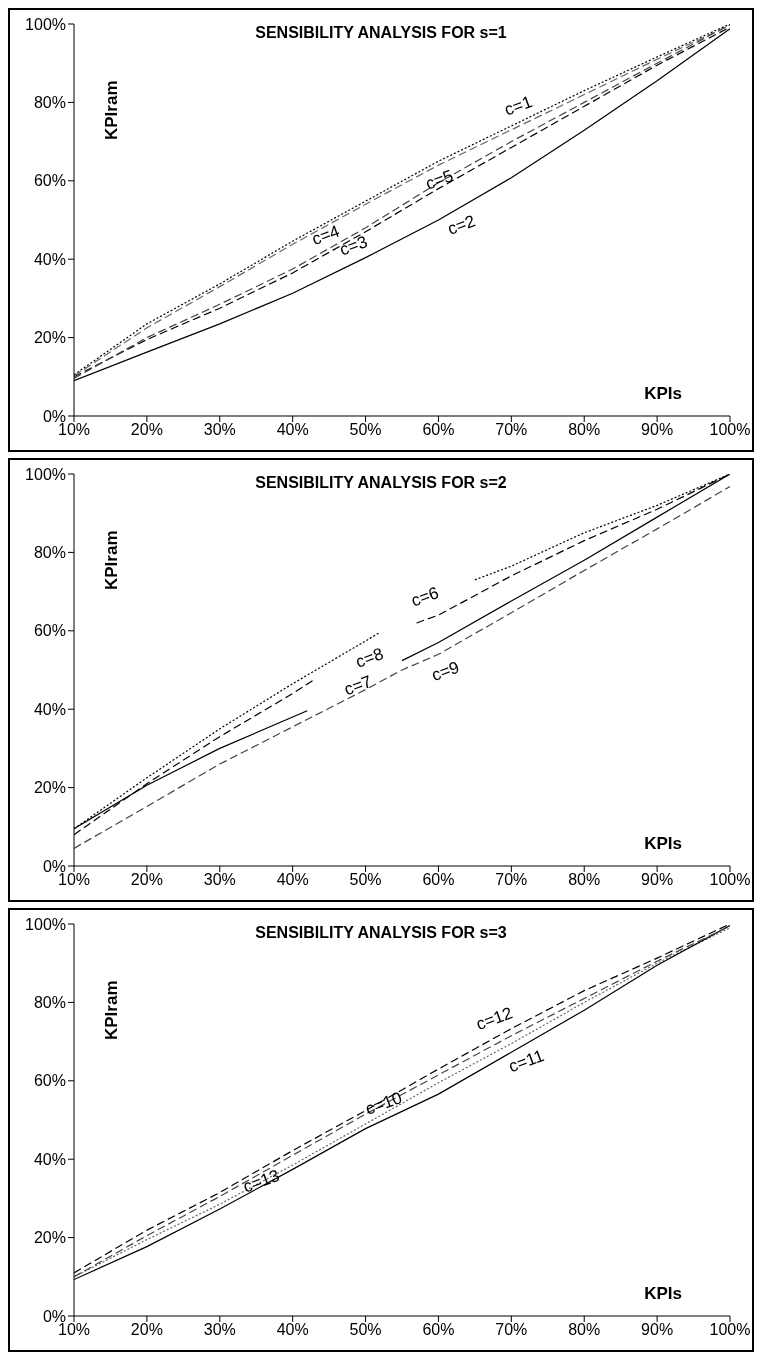  Describe the element at coordinates (494, 1018) in the screenshot. I see `annotation: c=12` at that location.